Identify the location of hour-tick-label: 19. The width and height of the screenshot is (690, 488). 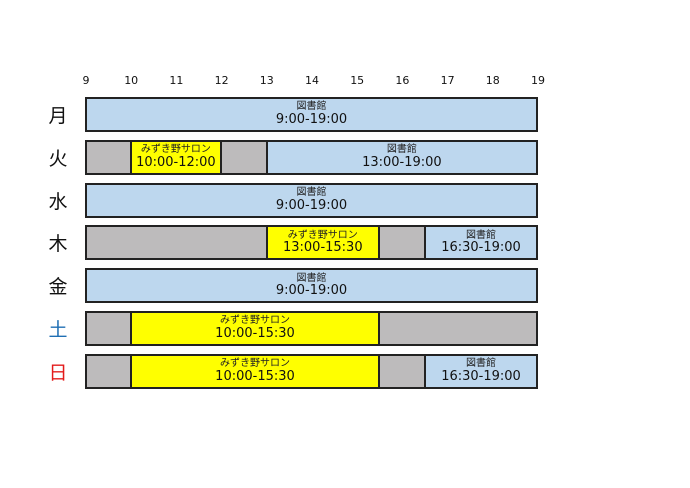
(538, 80).